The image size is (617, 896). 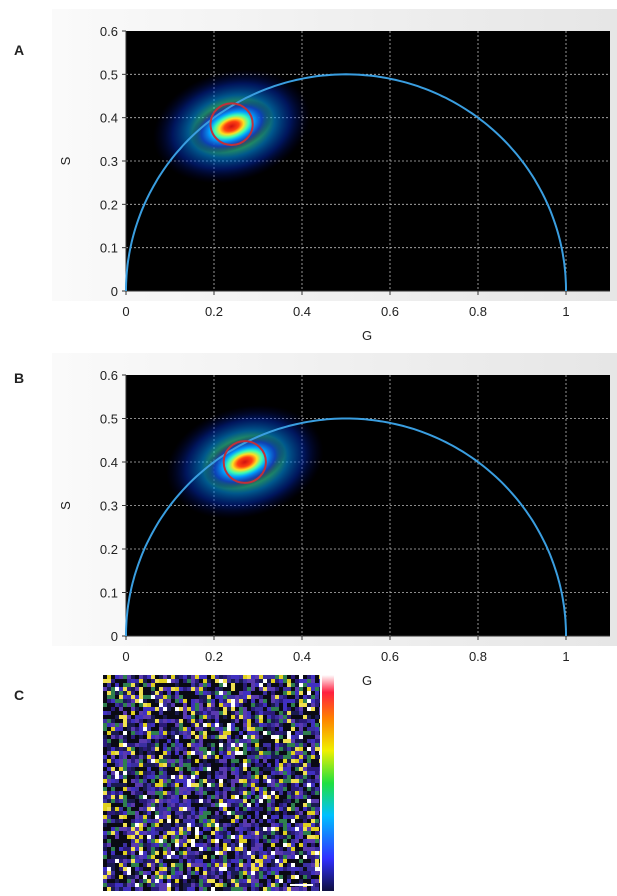 I want to click on y-tick-label: 0.2, so click(x=109, y=549).